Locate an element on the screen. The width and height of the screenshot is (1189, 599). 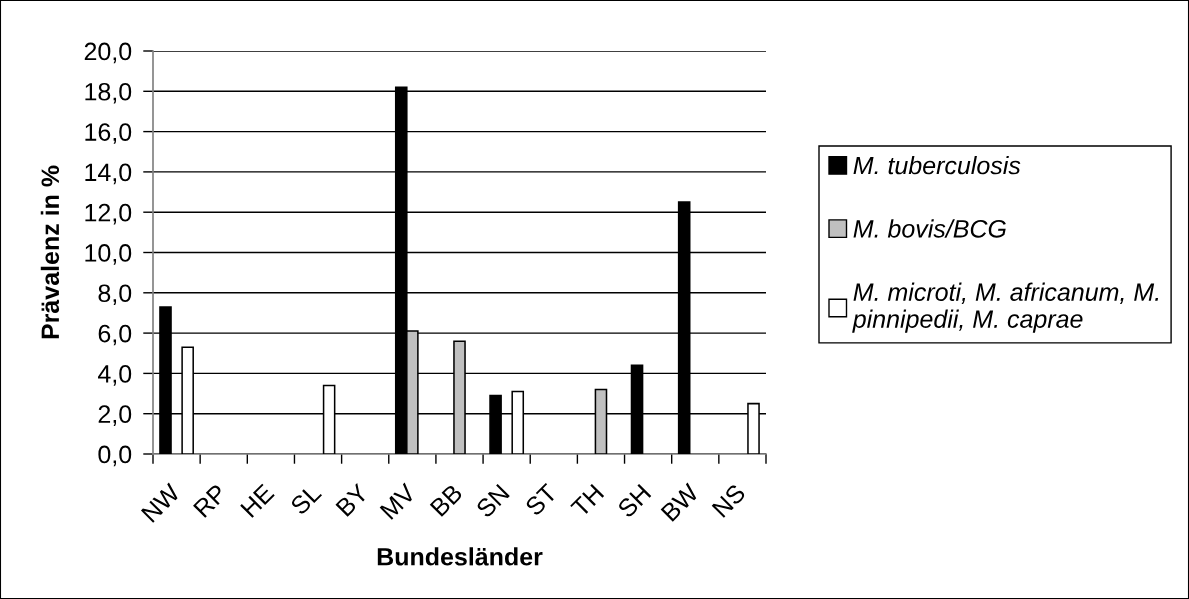
x-tick-label: SN is located at coordinates (492, 501).